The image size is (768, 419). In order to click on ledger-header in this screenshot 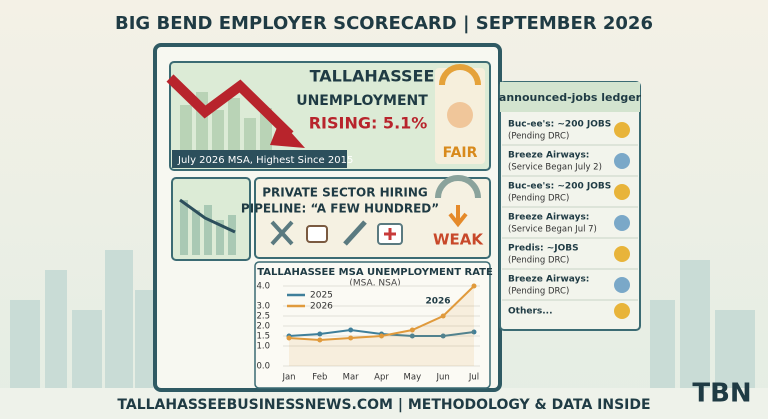, I will do `click(570, 97)`.